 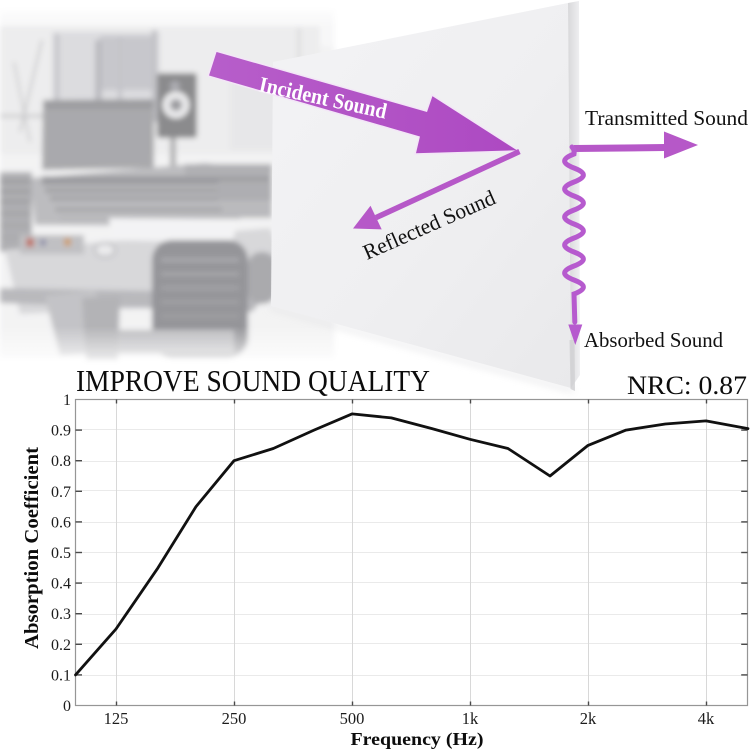 I want to click on svg-text: IMPROVE SOUND QUALITY, so click(x=253, y=380).